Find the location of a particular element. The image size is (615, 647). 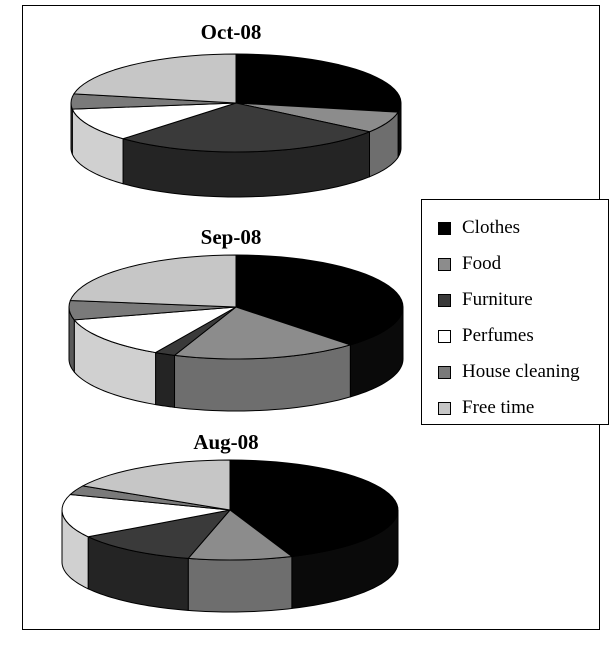

pie-side-house-cleaning is located at coordinates (71, 129).